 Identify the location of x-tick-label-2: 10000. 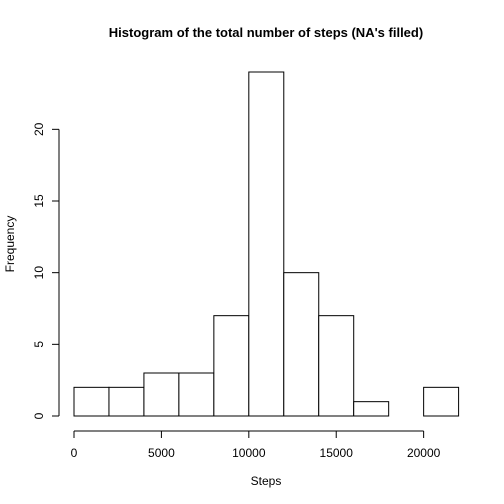
(249, 453).